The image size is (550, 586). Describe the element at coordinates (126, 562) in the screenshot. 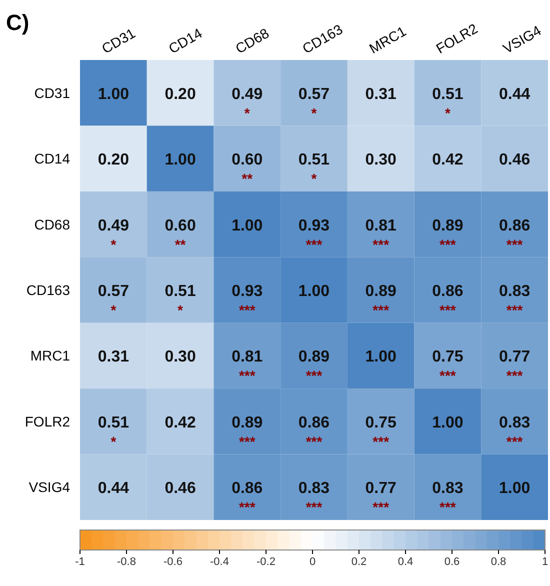

I see `color-bar-label: -0.8` at that location.